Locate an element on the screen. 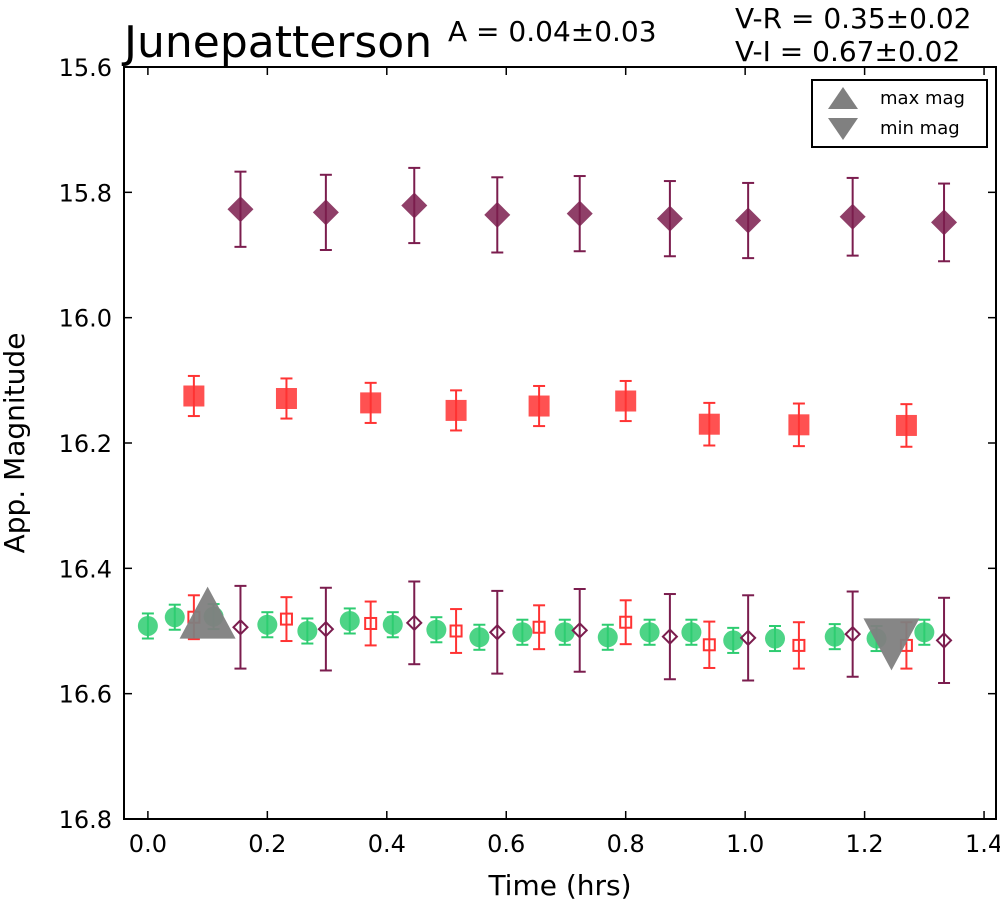 This screenshot has width=1000, height=901. x-tick-label: 1.2 is located at coordinates (865, 844).